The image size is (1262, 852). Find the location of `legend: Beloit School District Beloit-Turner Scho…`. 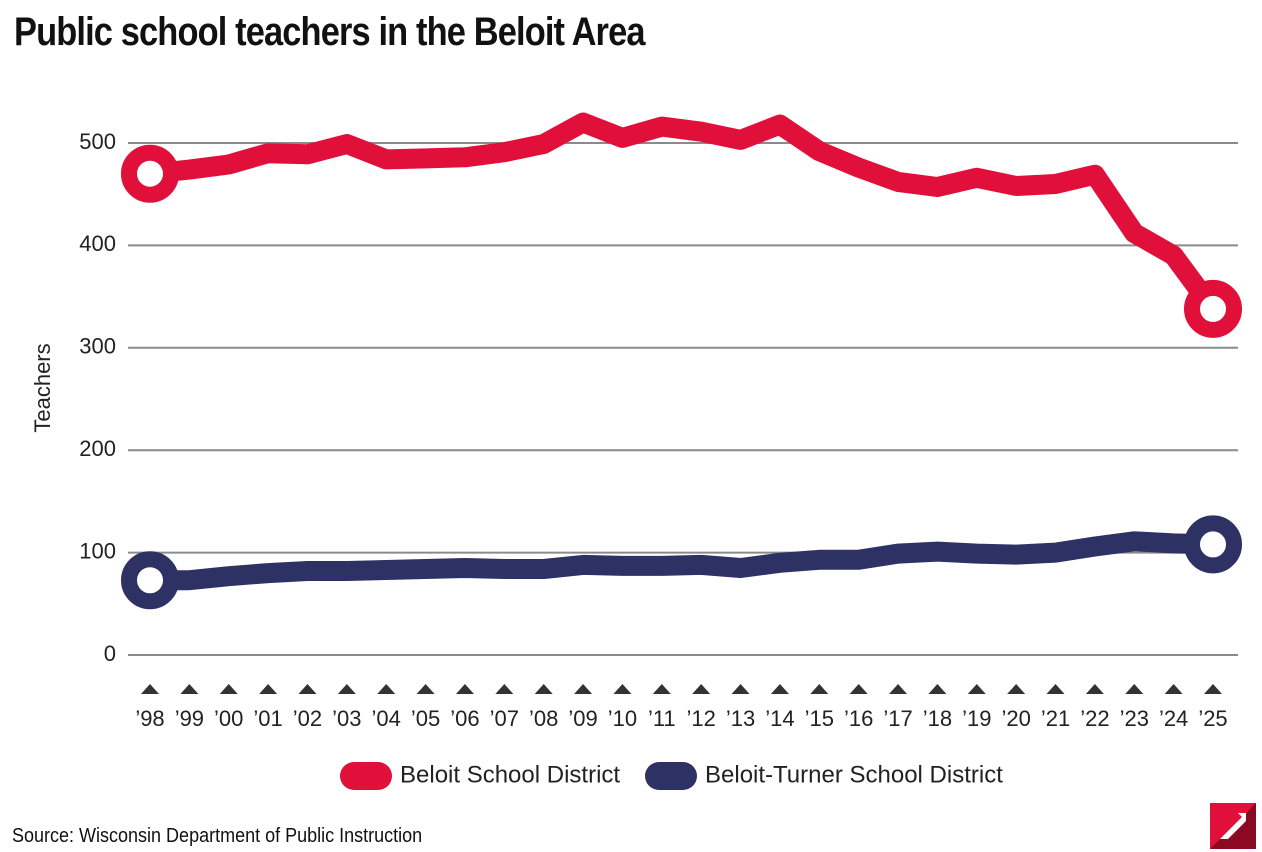

legend: Beloit School District Beloit-Turner Scho… is located at coordinates (671, 775).